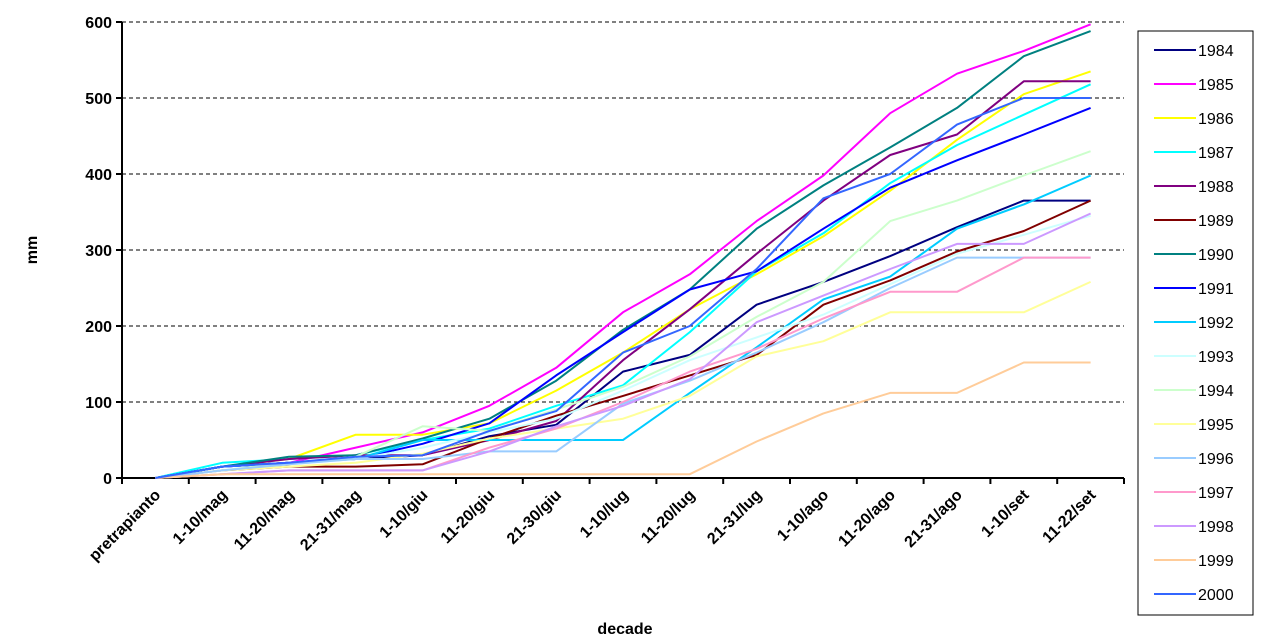  What do you see at coordinates (1005, 513) in the screenshot?
I see `x-tick-label: 1-10/set` at bounding box center [1005, 513].